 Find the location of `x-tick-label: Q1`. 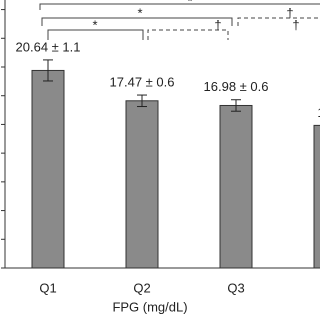

x-tick-label: Q1 is located at coordinates (47, 287).